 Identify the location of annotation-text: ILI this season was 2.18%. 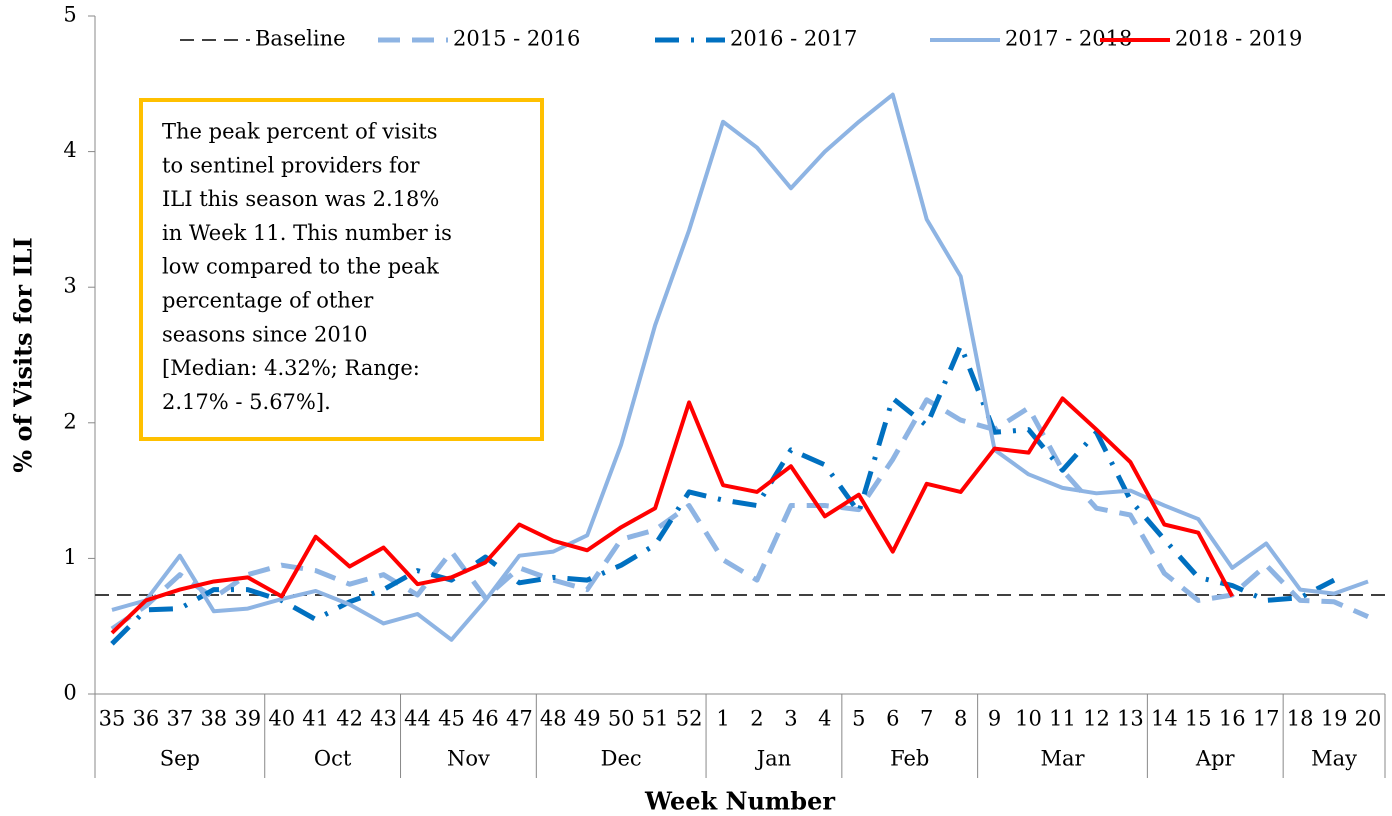
(300, 199).